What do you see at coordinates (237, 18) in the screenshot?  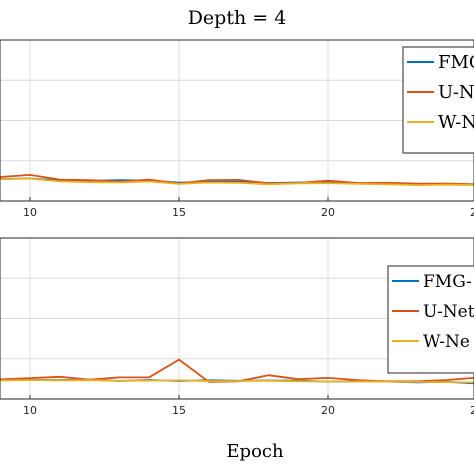 I see `chart-title: Depth = 4` at bounding box center [237, 18].